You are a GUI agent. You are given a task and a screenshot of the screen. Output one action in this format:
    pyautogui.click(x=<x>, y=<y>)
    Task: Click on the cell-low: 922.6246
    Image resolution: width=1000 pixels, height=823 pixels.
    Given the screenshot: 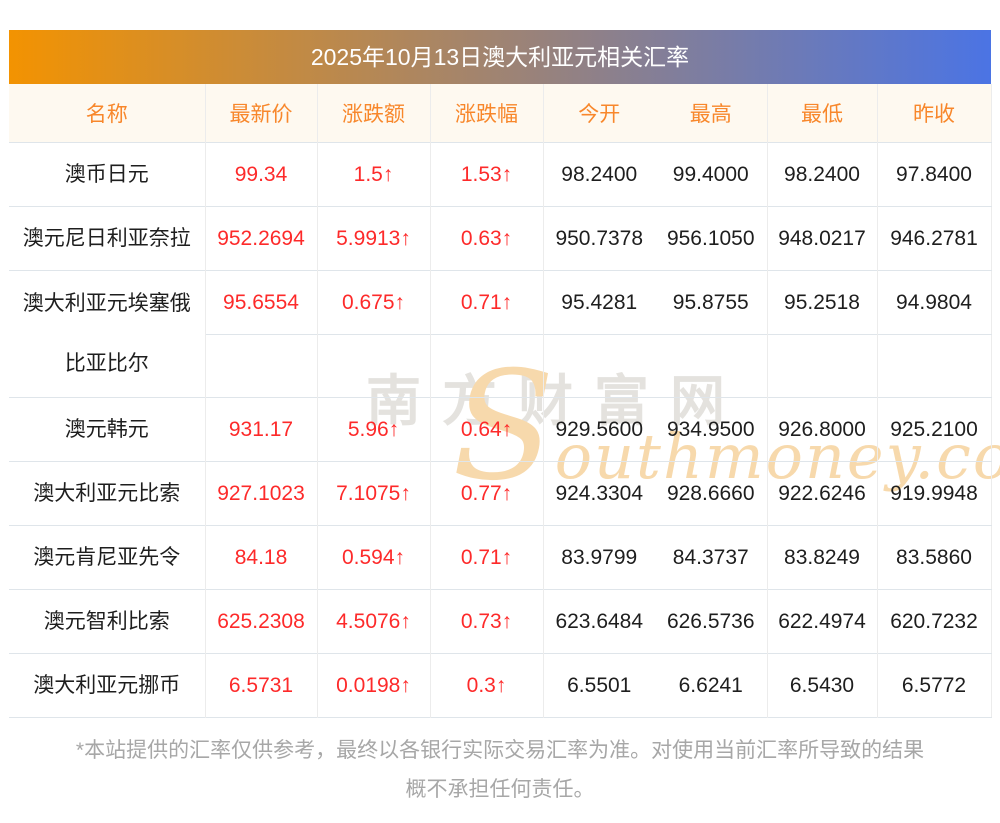 What is the action you would take?
    pyautogui.click(x=821, y=493)
    